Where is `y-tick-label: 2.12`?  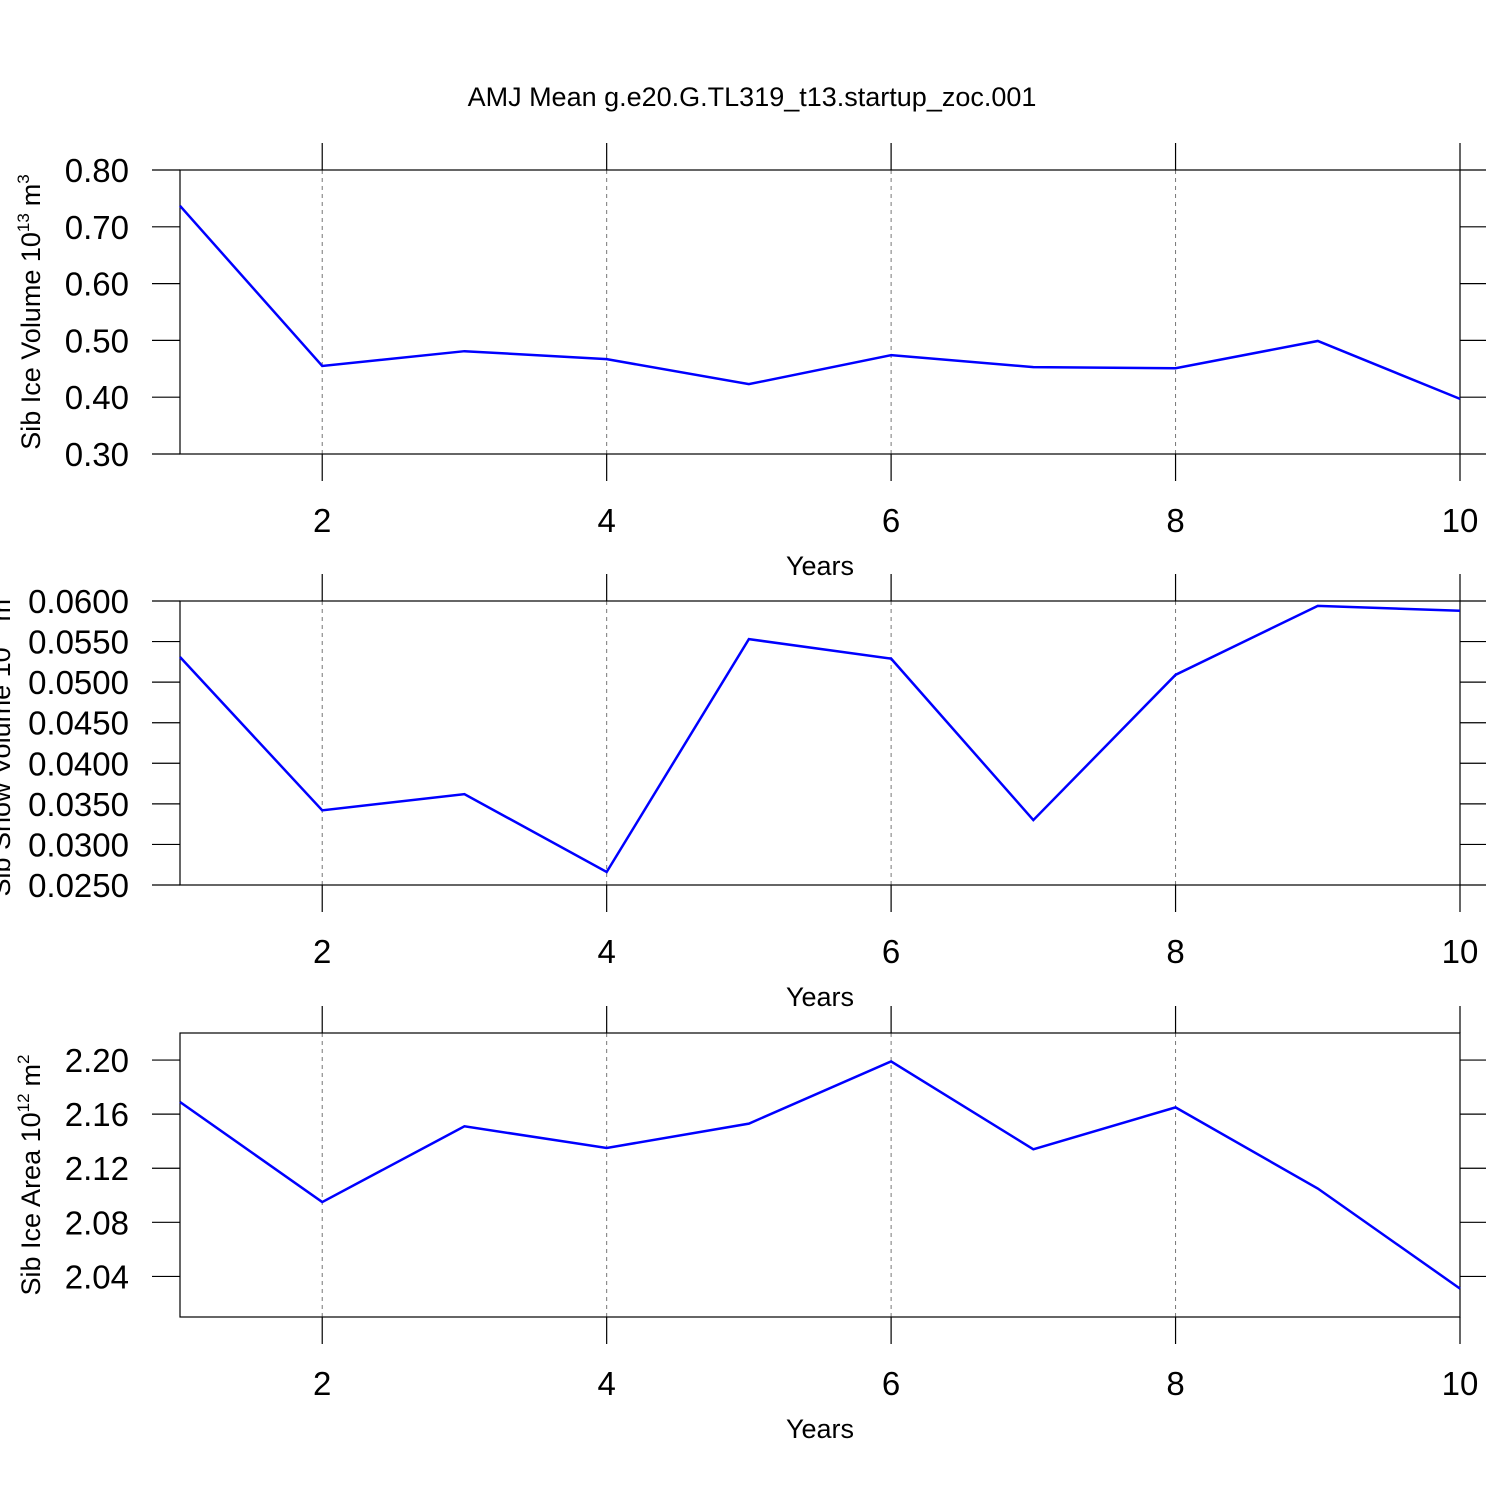
y-tick-label: 2.12 is located at coordinates (97, 1168).